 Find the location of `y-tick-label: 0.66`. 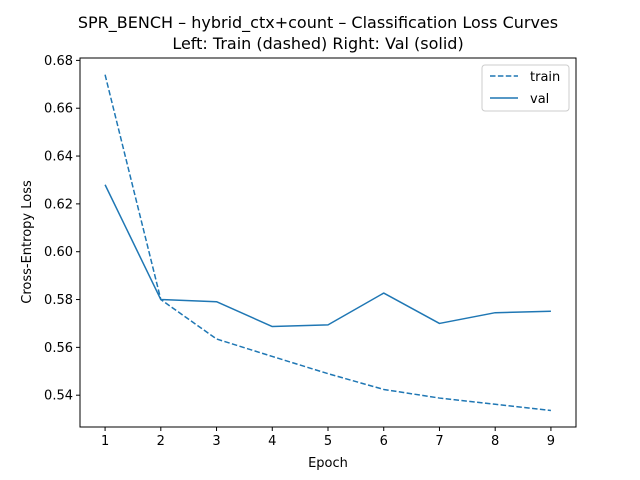

y-tick-label: 0.66 is located at coordinates (58, 109).